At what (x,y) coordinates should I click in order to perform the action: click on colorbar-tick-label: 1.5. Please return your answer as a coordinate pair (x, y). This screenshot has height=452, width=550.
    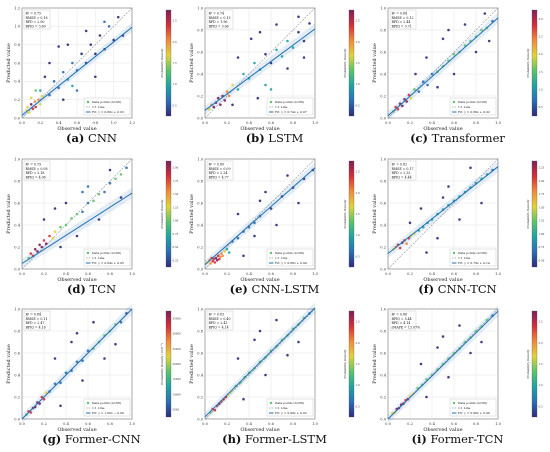
    Looking at the image, I should click on (175, 63).